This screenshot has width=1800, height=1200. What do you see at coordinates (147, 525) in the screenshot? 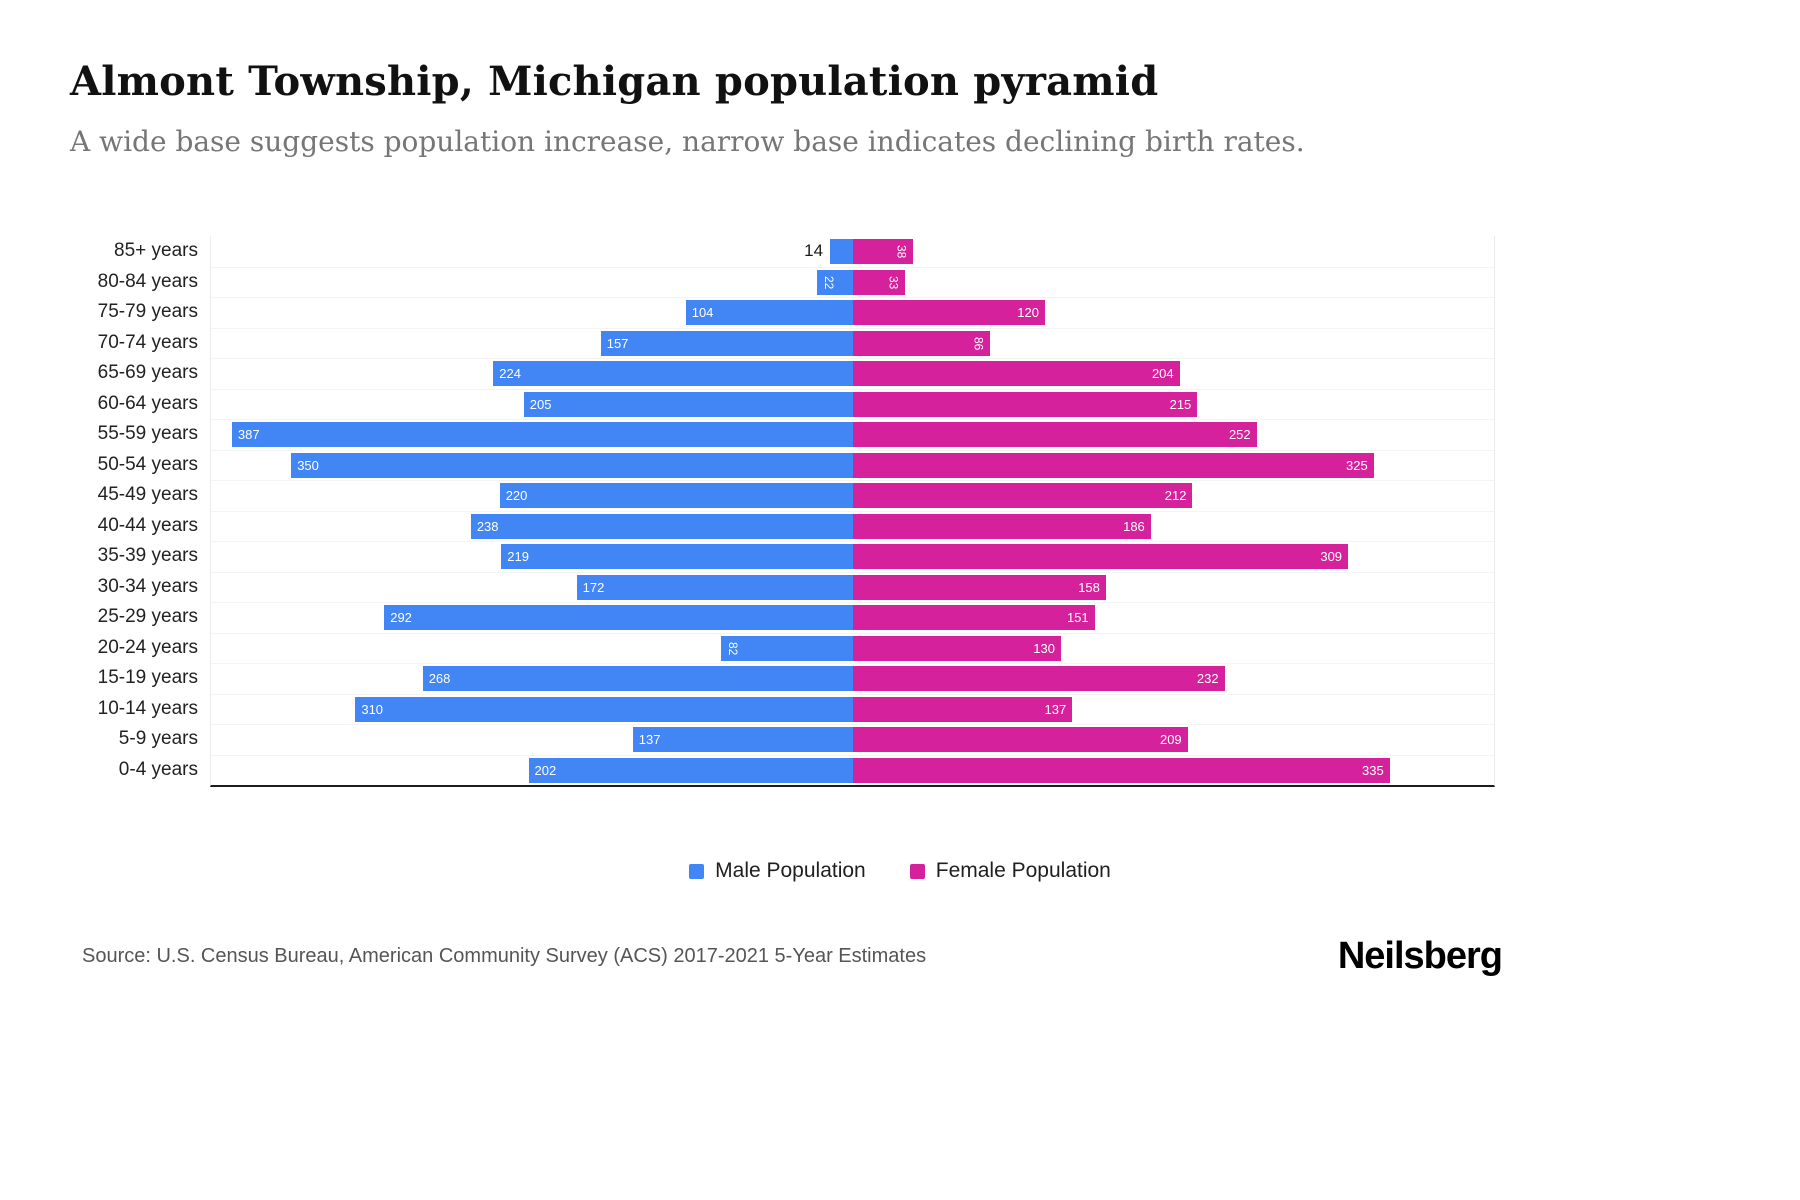
I see `age-group-label: 40-44 years` at bounding box center [147, 525].